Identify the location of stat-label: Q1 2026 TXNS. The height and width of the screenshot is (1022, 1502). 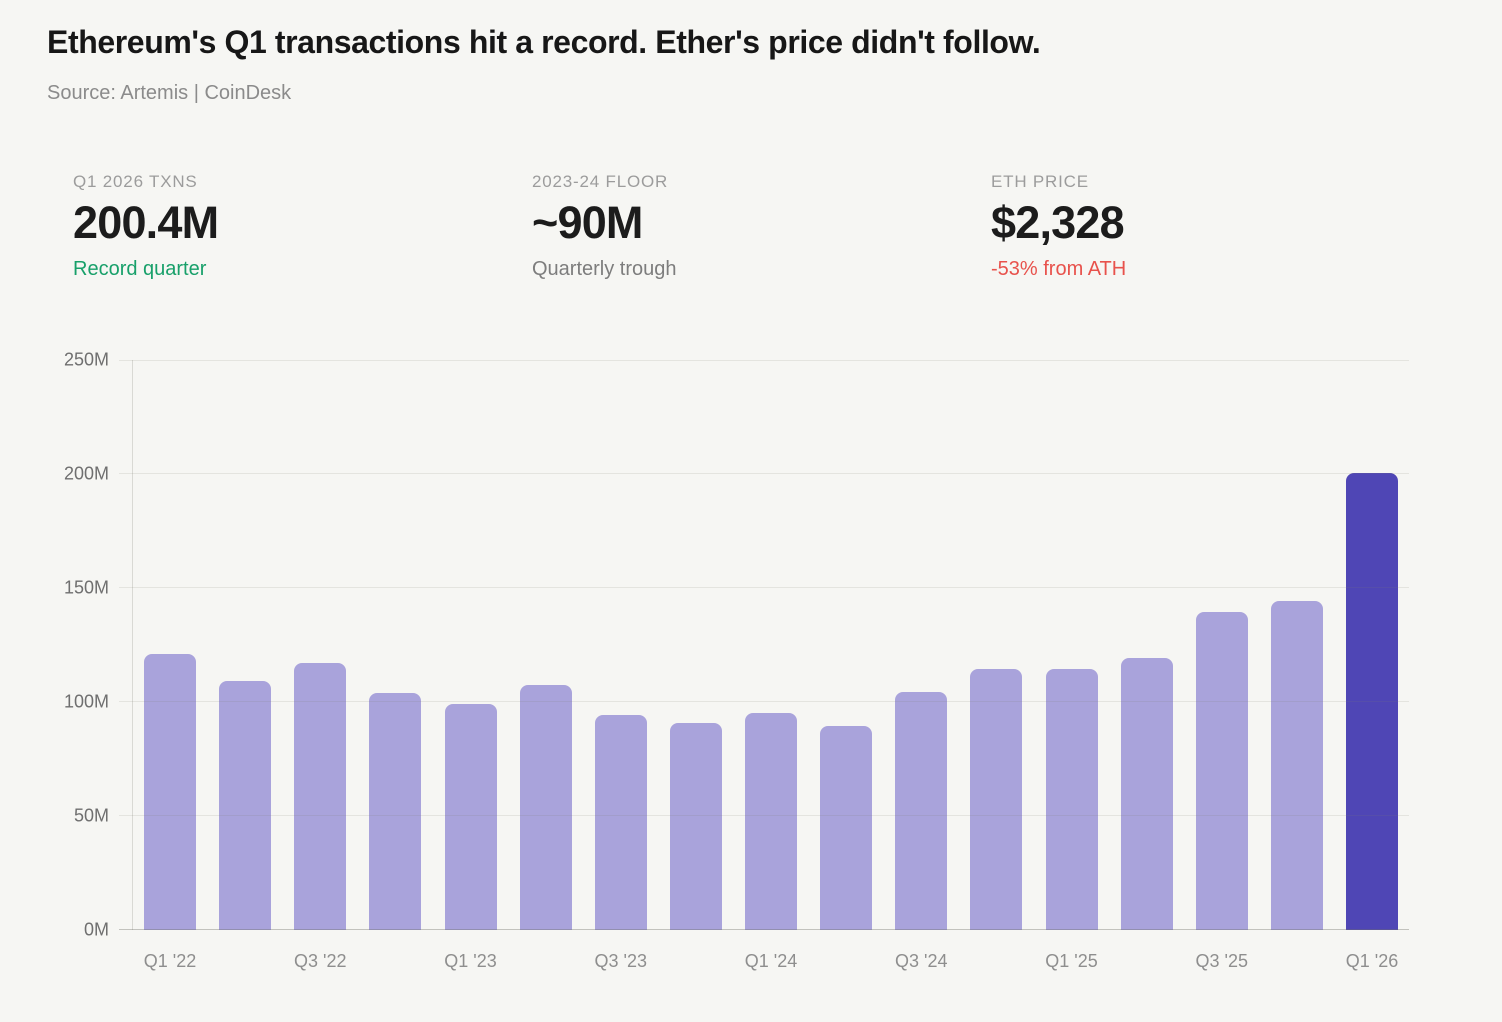
(135, 181).